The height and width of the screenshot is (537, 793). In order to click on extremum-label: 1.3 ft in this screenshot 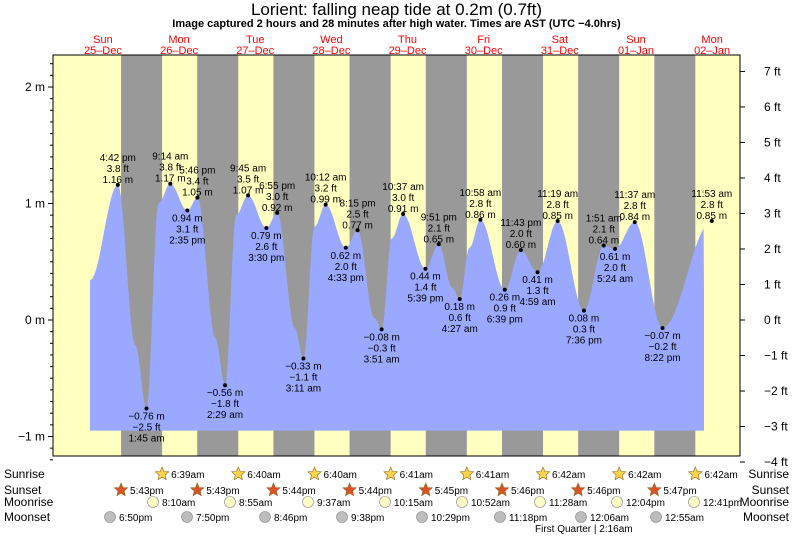, I will do `click(537, 291)`.